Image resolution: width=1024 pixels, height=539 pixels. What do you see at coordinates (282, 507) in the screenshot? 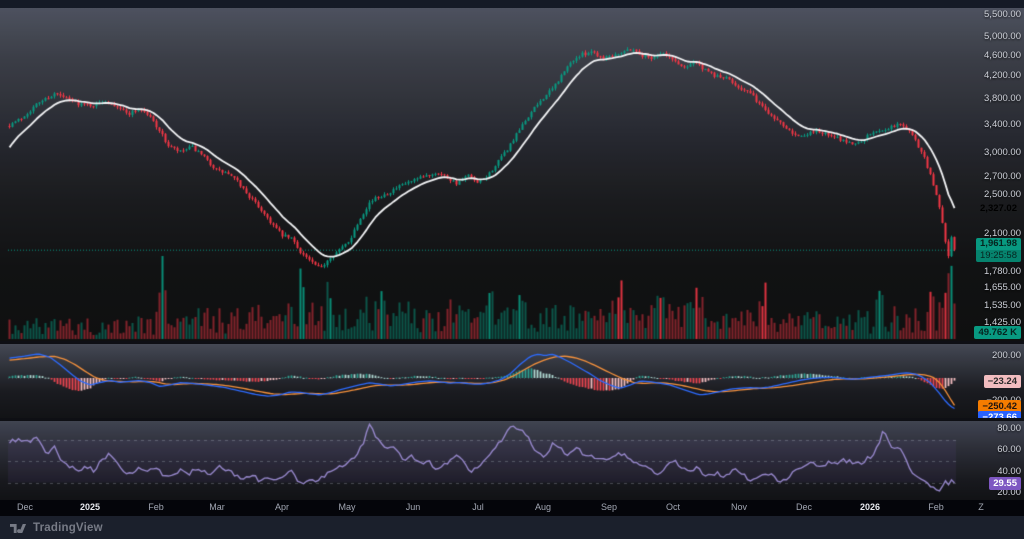
I see `time-axis-label: Apr` at bounding box center [282, 507].